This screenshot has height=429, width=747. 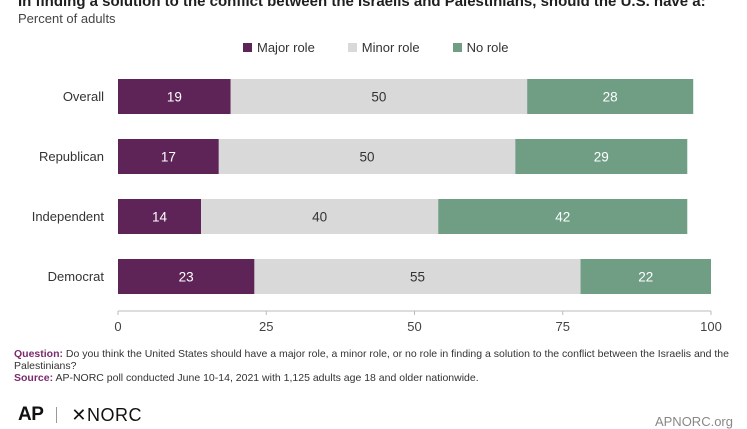 I want to click on bar-republican-major, so click(x=168, y=156).